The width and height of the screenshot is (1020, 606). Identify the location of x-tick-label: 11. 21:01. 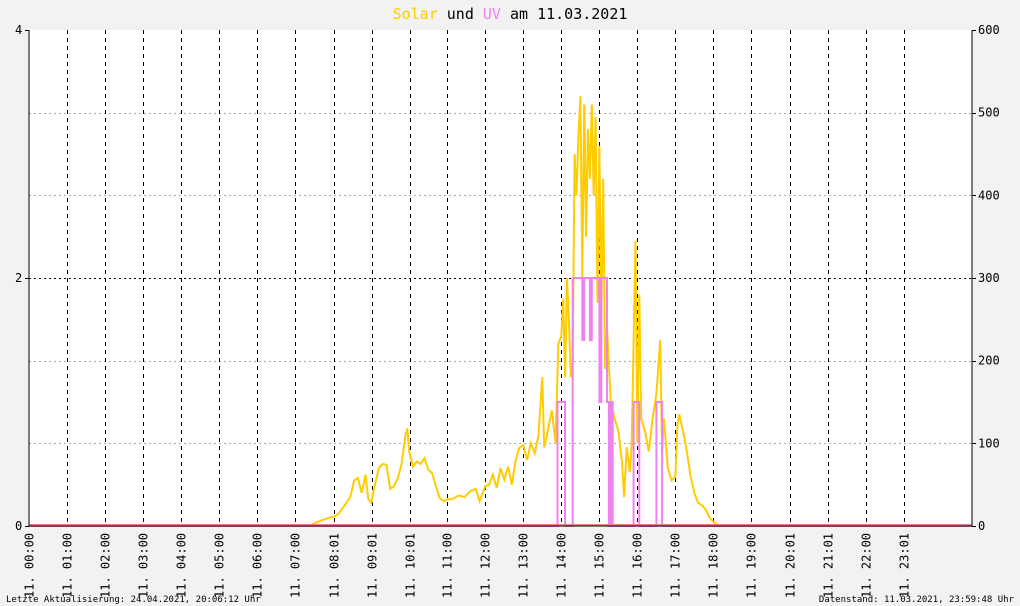
(829, 565).